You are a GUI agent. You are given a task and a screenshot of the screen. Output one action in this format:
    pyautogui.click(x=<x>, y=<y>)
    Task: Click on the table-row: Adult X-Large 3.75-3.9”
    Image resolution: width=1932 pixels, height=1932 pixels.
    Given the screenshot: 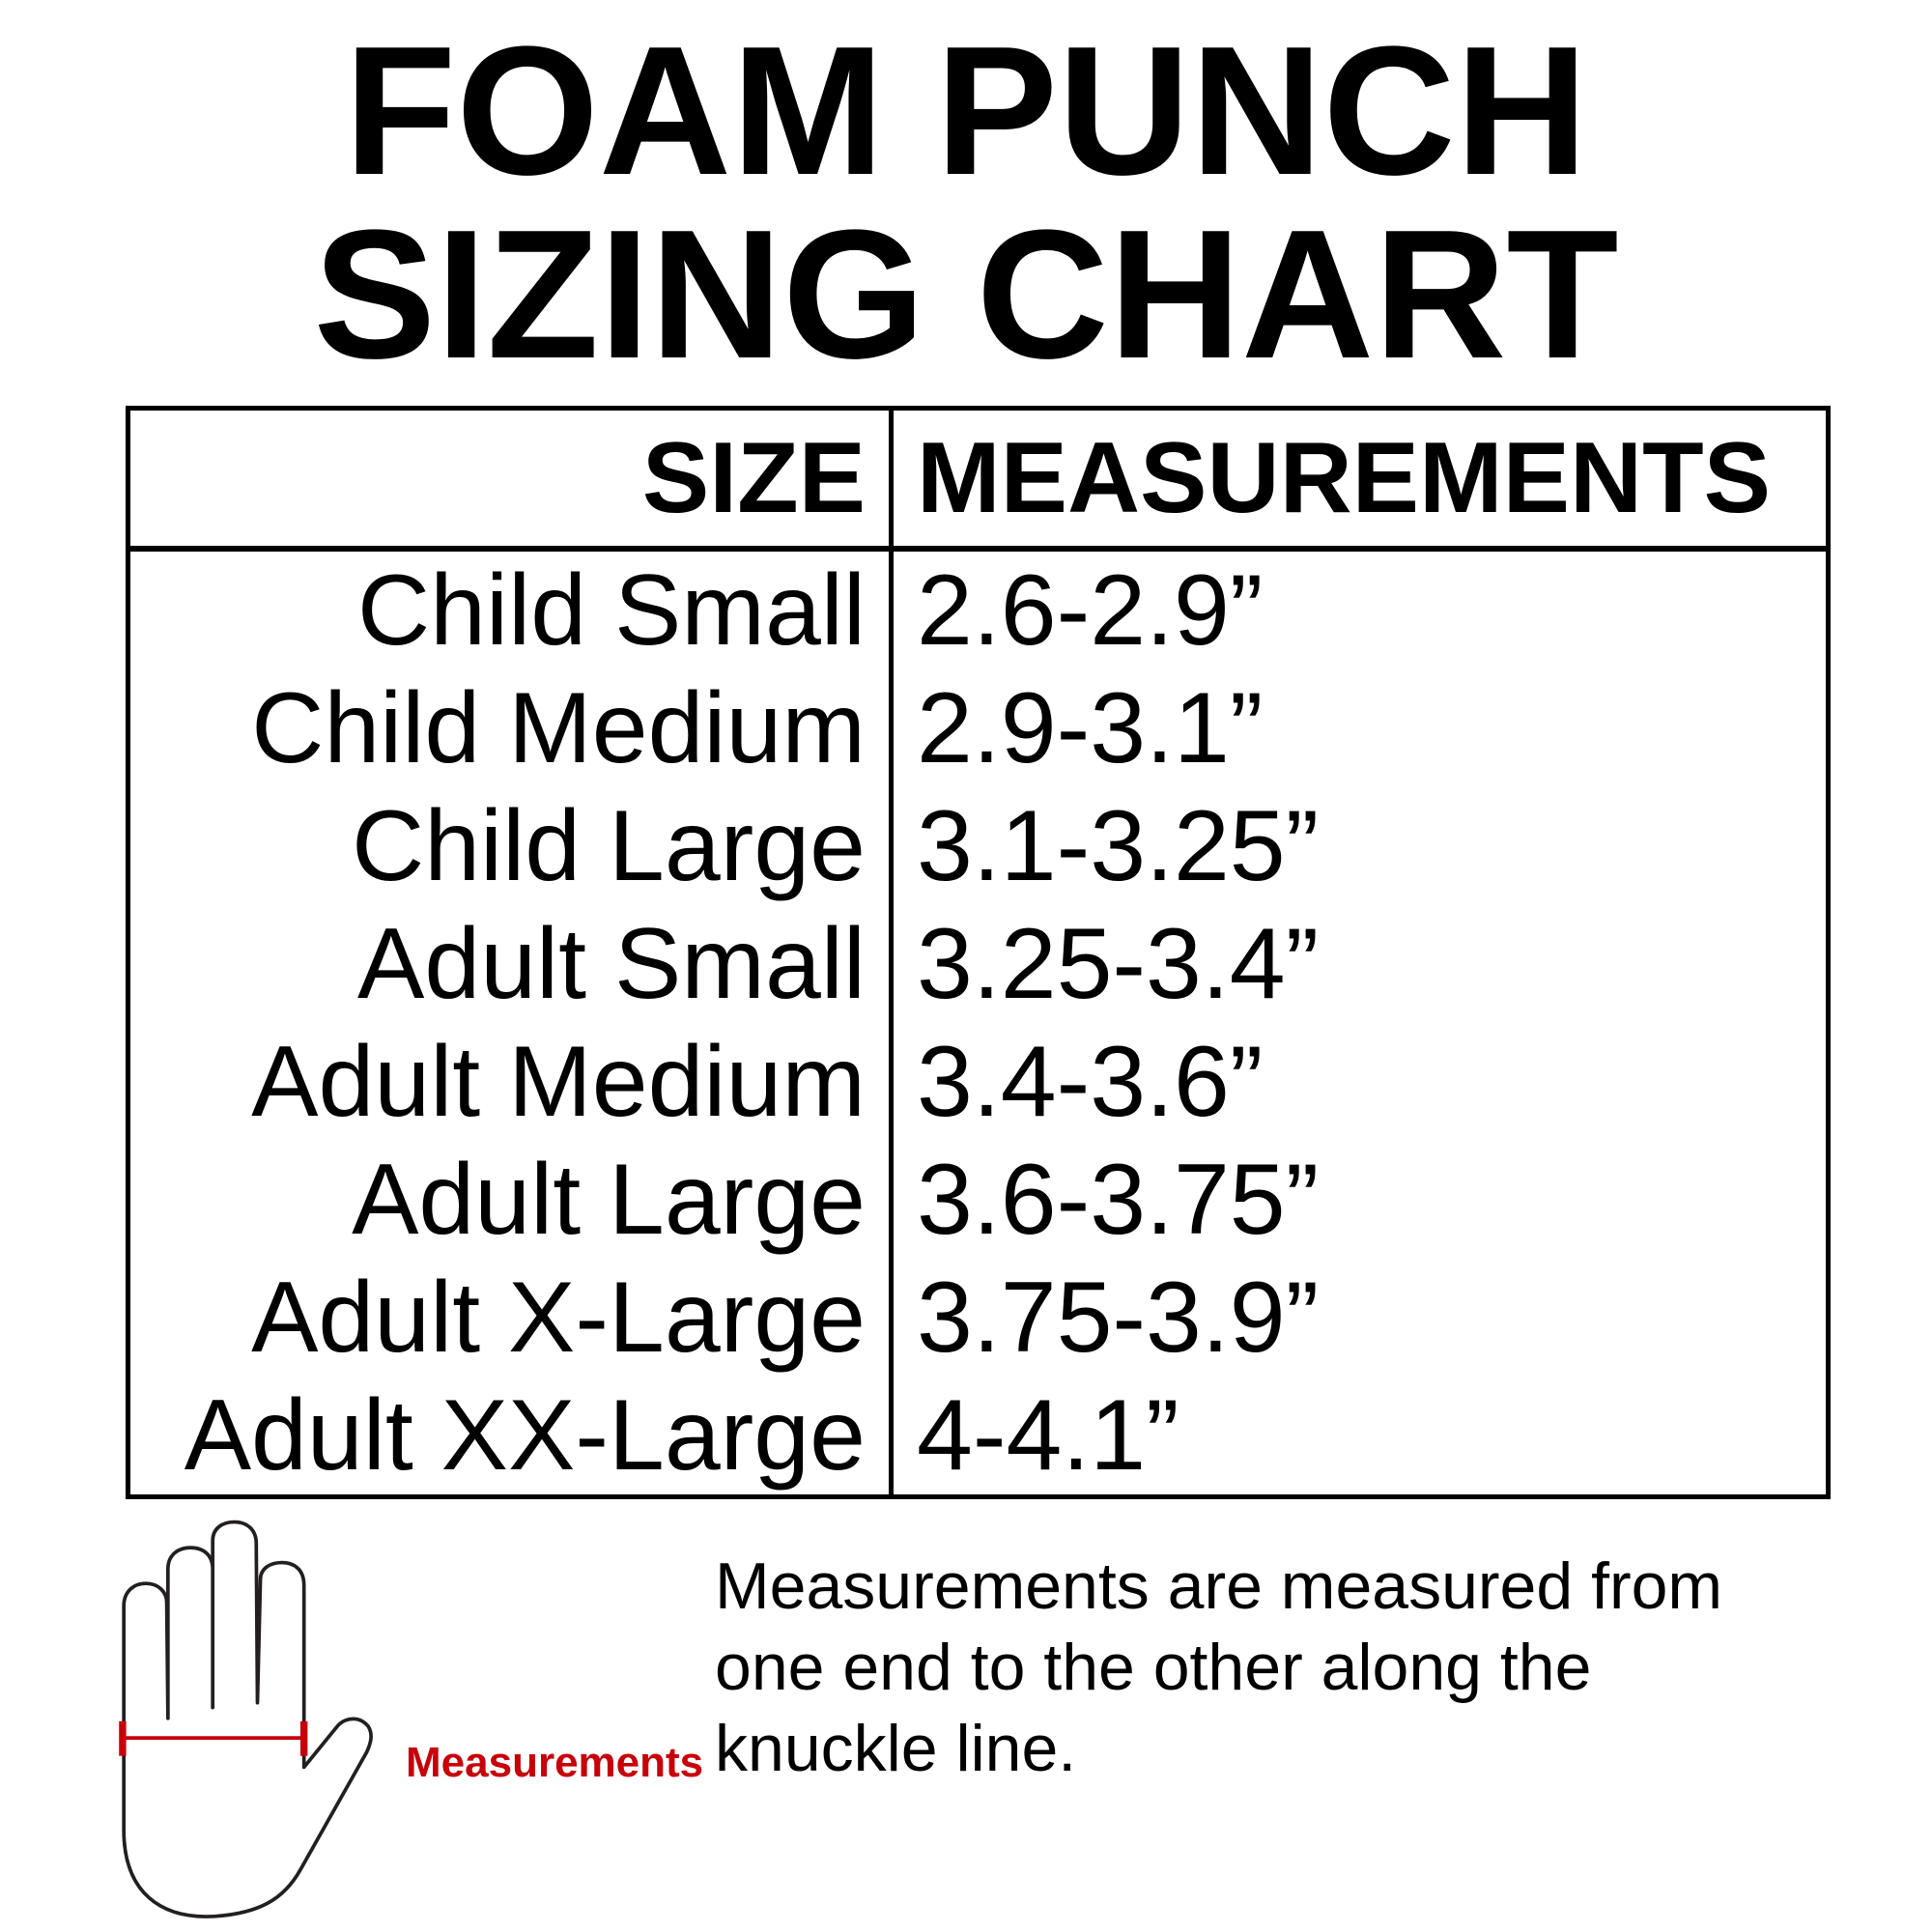 What is the action you would take?
    pyautogui.click(x=978, y=1318)
    